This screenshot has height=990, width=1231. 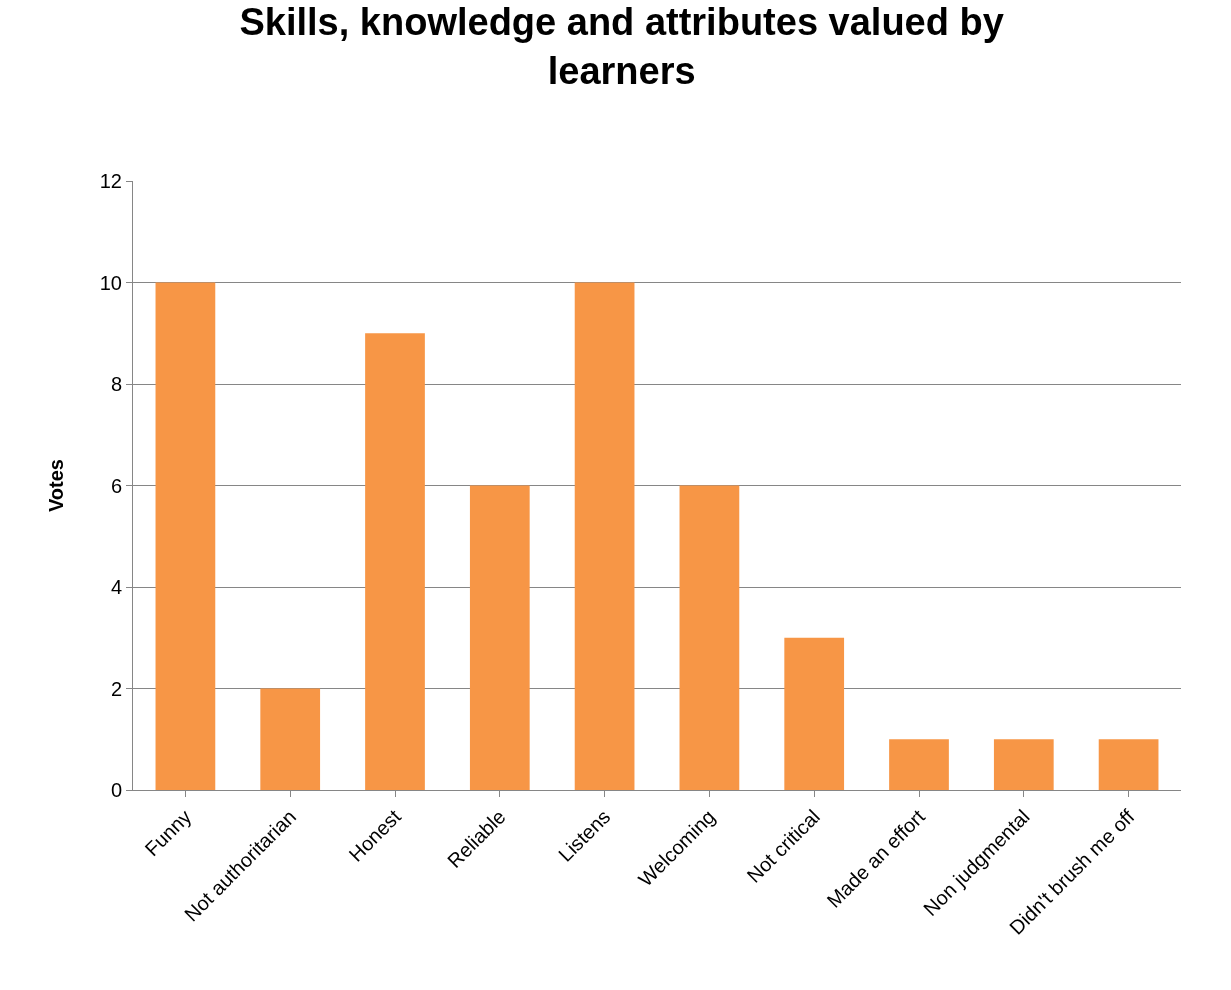 What do you see at coordinates (621, 46) in the screenshot?
I see `chart-title: Skills, knowledge and attributes valued by learners` at bounding box center [621, 46].